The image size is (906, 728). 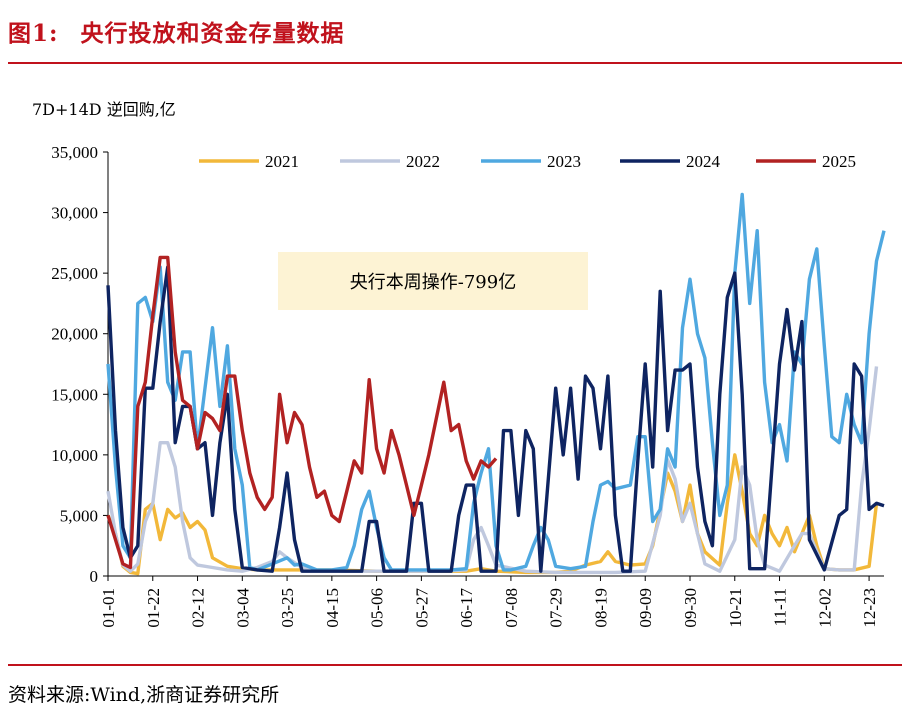 What do you see at coordinates (556, 608) in the screenshot?
I see `x-tick-label: 07-29` at bounding box center [556, 608].